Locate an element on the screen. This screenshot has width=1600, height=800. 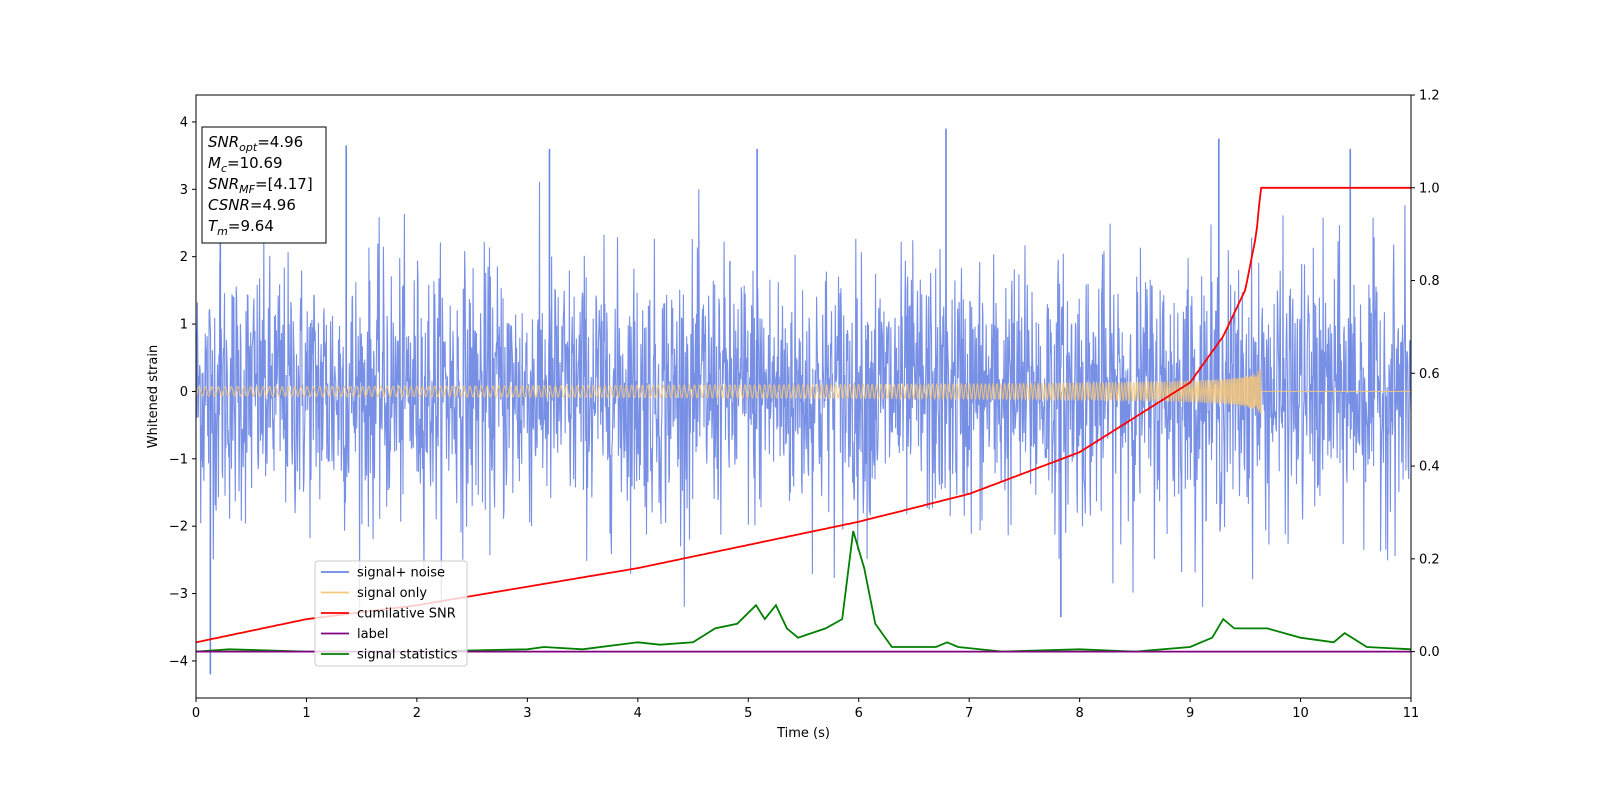
y-axis-right: 0.0 0.2 0.4 0.6 0.8 1.0 1.2 is located at coordinates (1425, 374).